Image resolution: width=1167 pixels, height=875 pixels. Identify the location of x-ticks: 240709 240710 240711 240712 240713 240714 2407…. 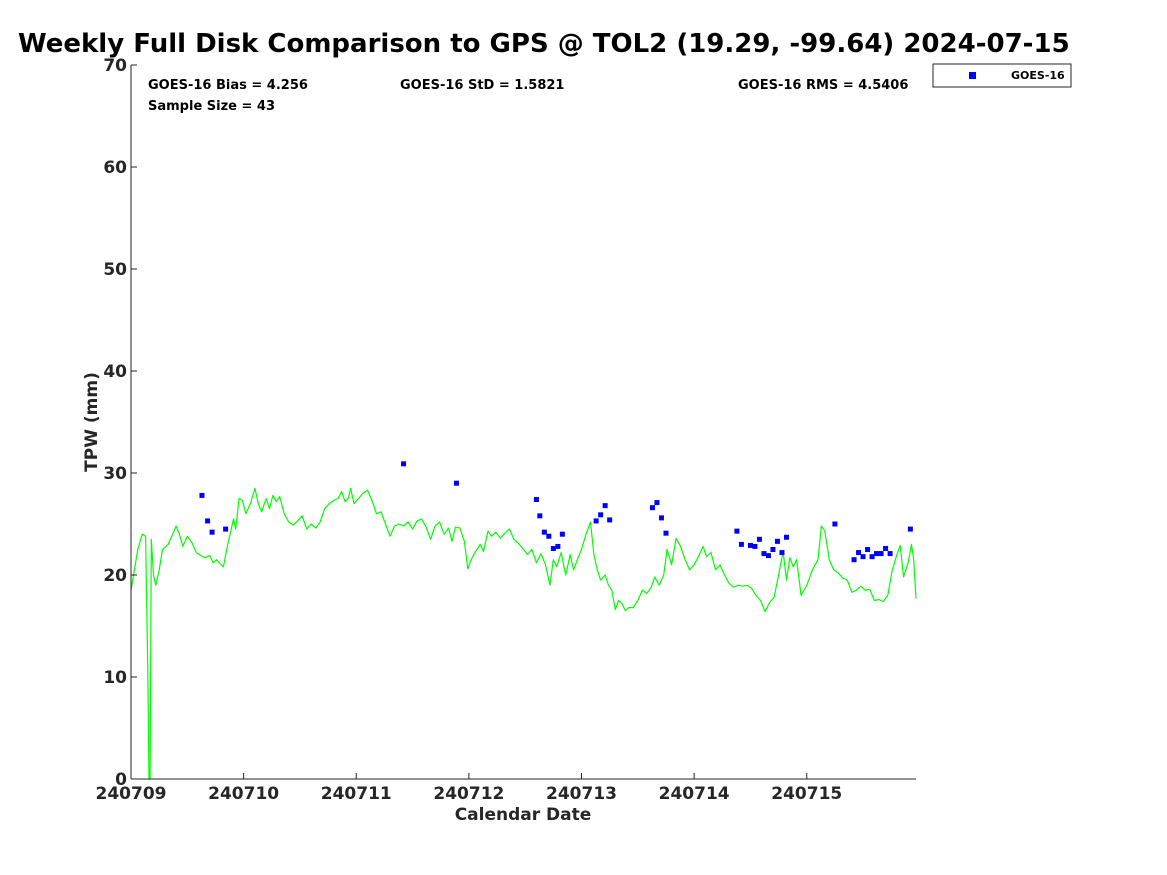
(469, 788).